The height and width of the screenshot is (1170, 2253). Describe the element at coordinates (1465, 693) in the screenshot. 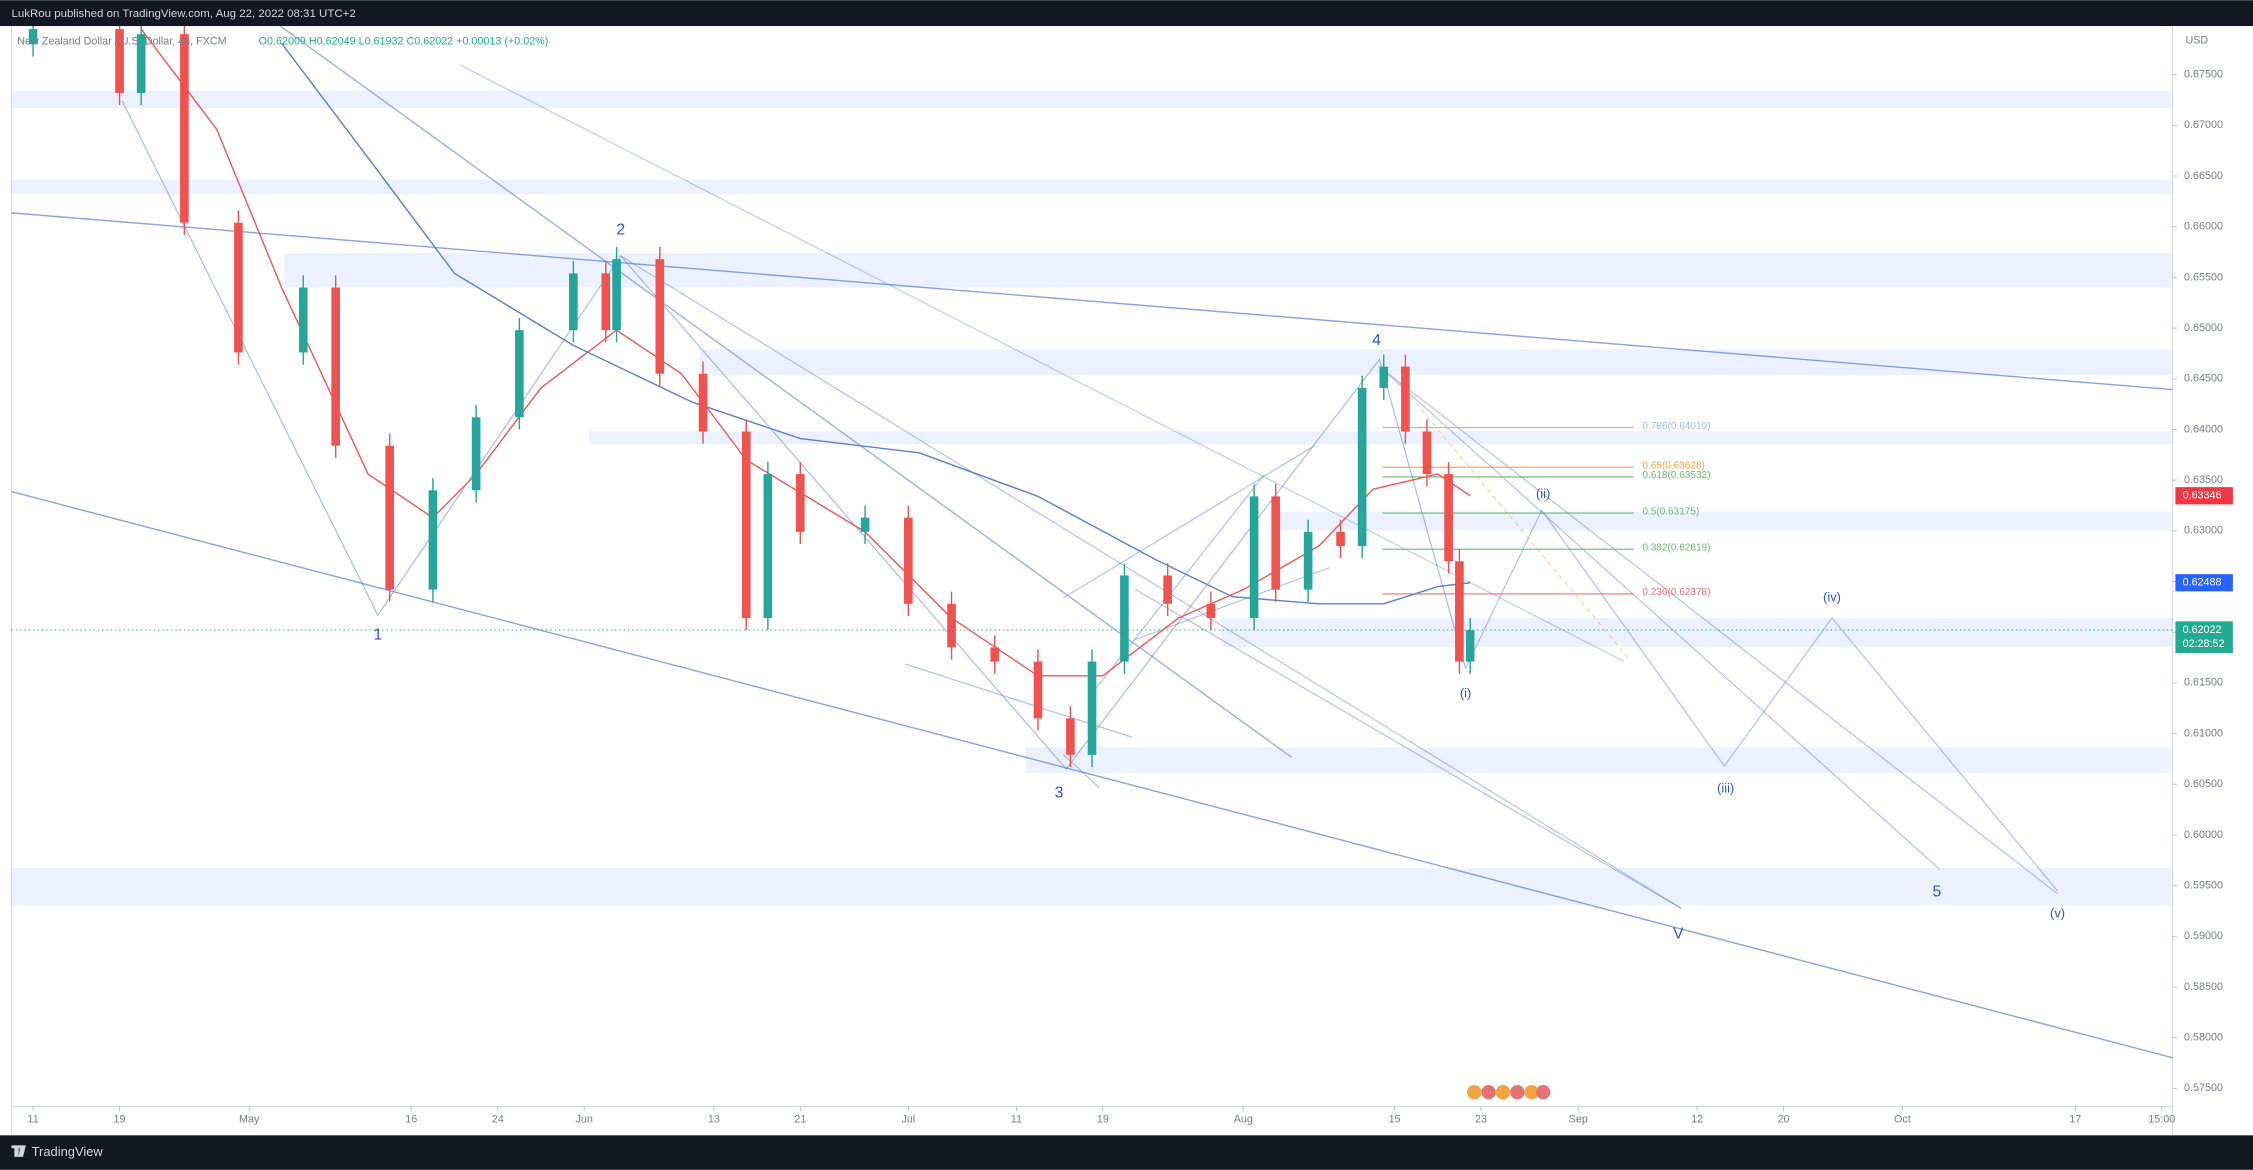

I see `wave-label: (i)` at that location.